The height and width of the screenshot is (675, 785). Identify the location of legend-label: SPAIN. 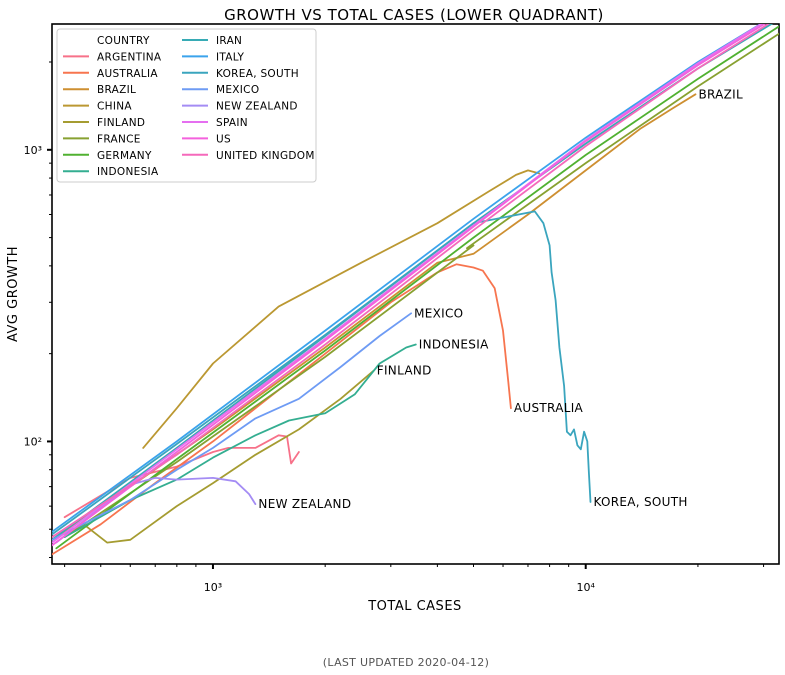
(232, 123).